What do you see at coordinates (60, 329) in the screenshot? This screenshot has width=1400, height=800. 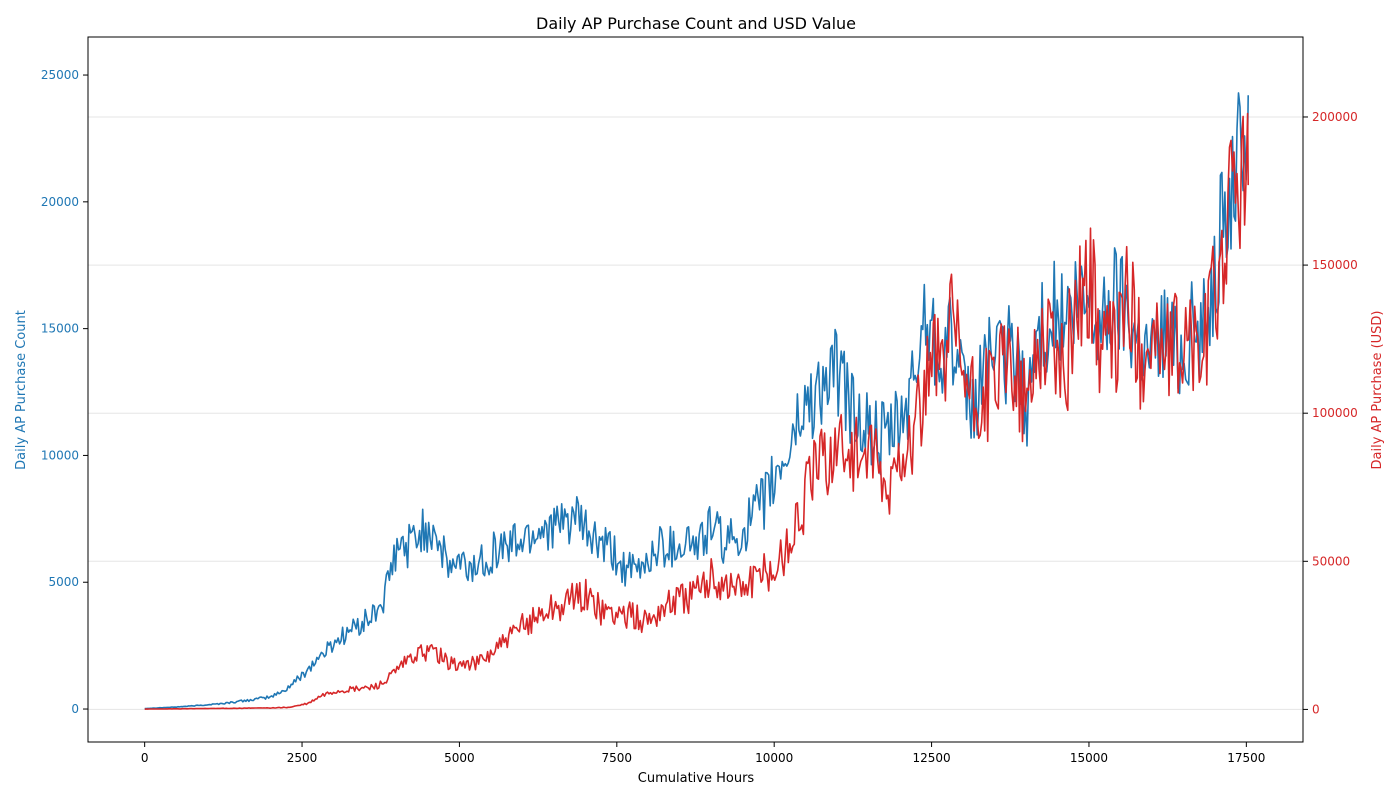 I see `y-left-tick-label: 15000` at bounding box center [60, 329].